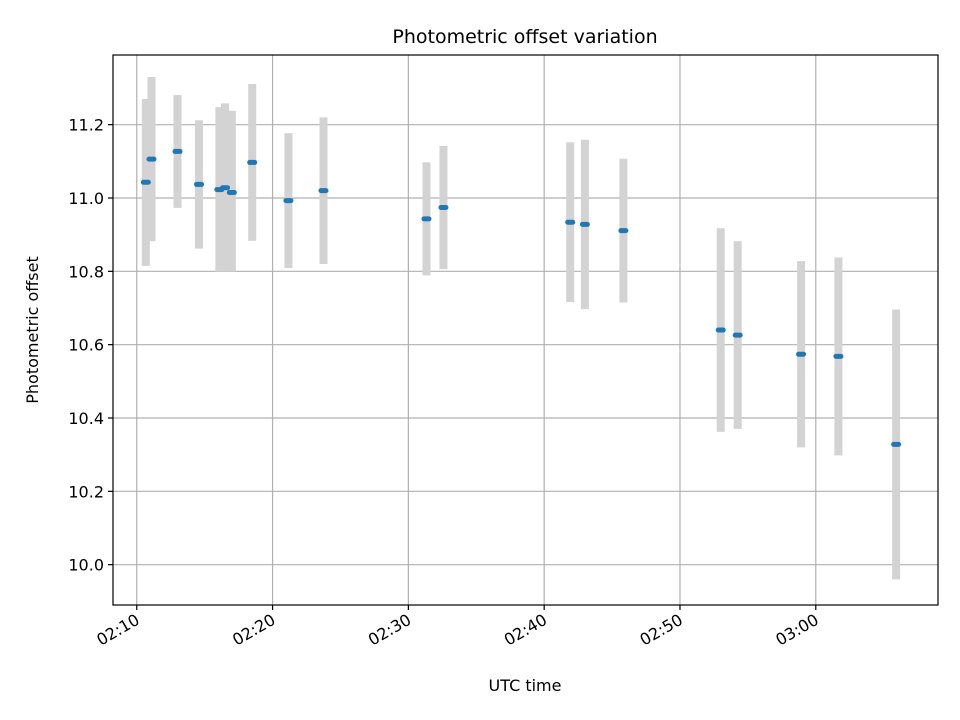 This screenshot has width=960, height=720. What do you see at coordinates (86, 271) in the screenshot?
I see `y-tick-label: 10.8` at bounding box center [86, 271].